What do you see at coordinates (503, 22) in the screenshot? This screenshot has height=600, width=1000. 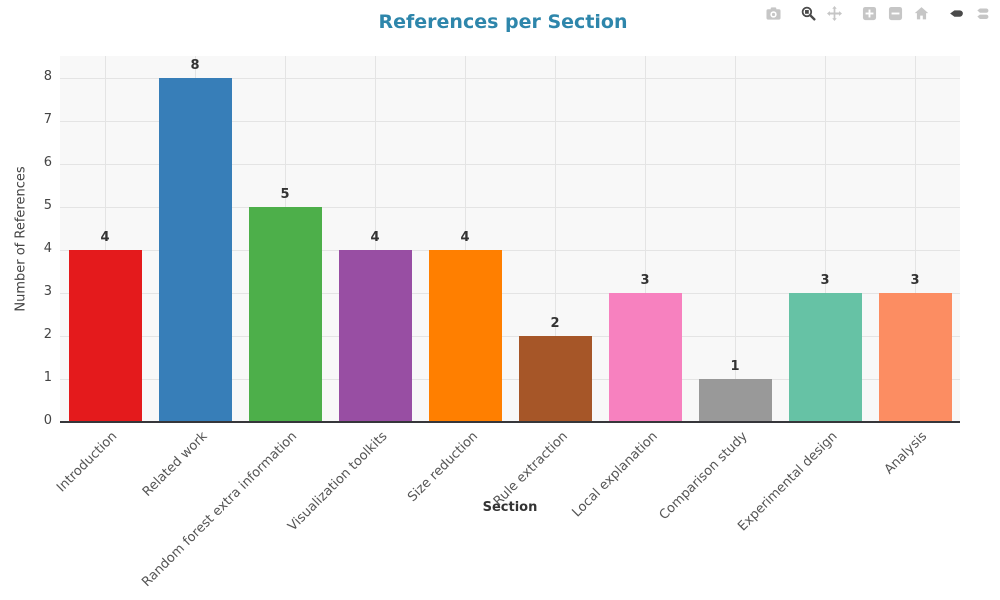 I see `chart-title: References per Section` at bounding box center [503, 22].